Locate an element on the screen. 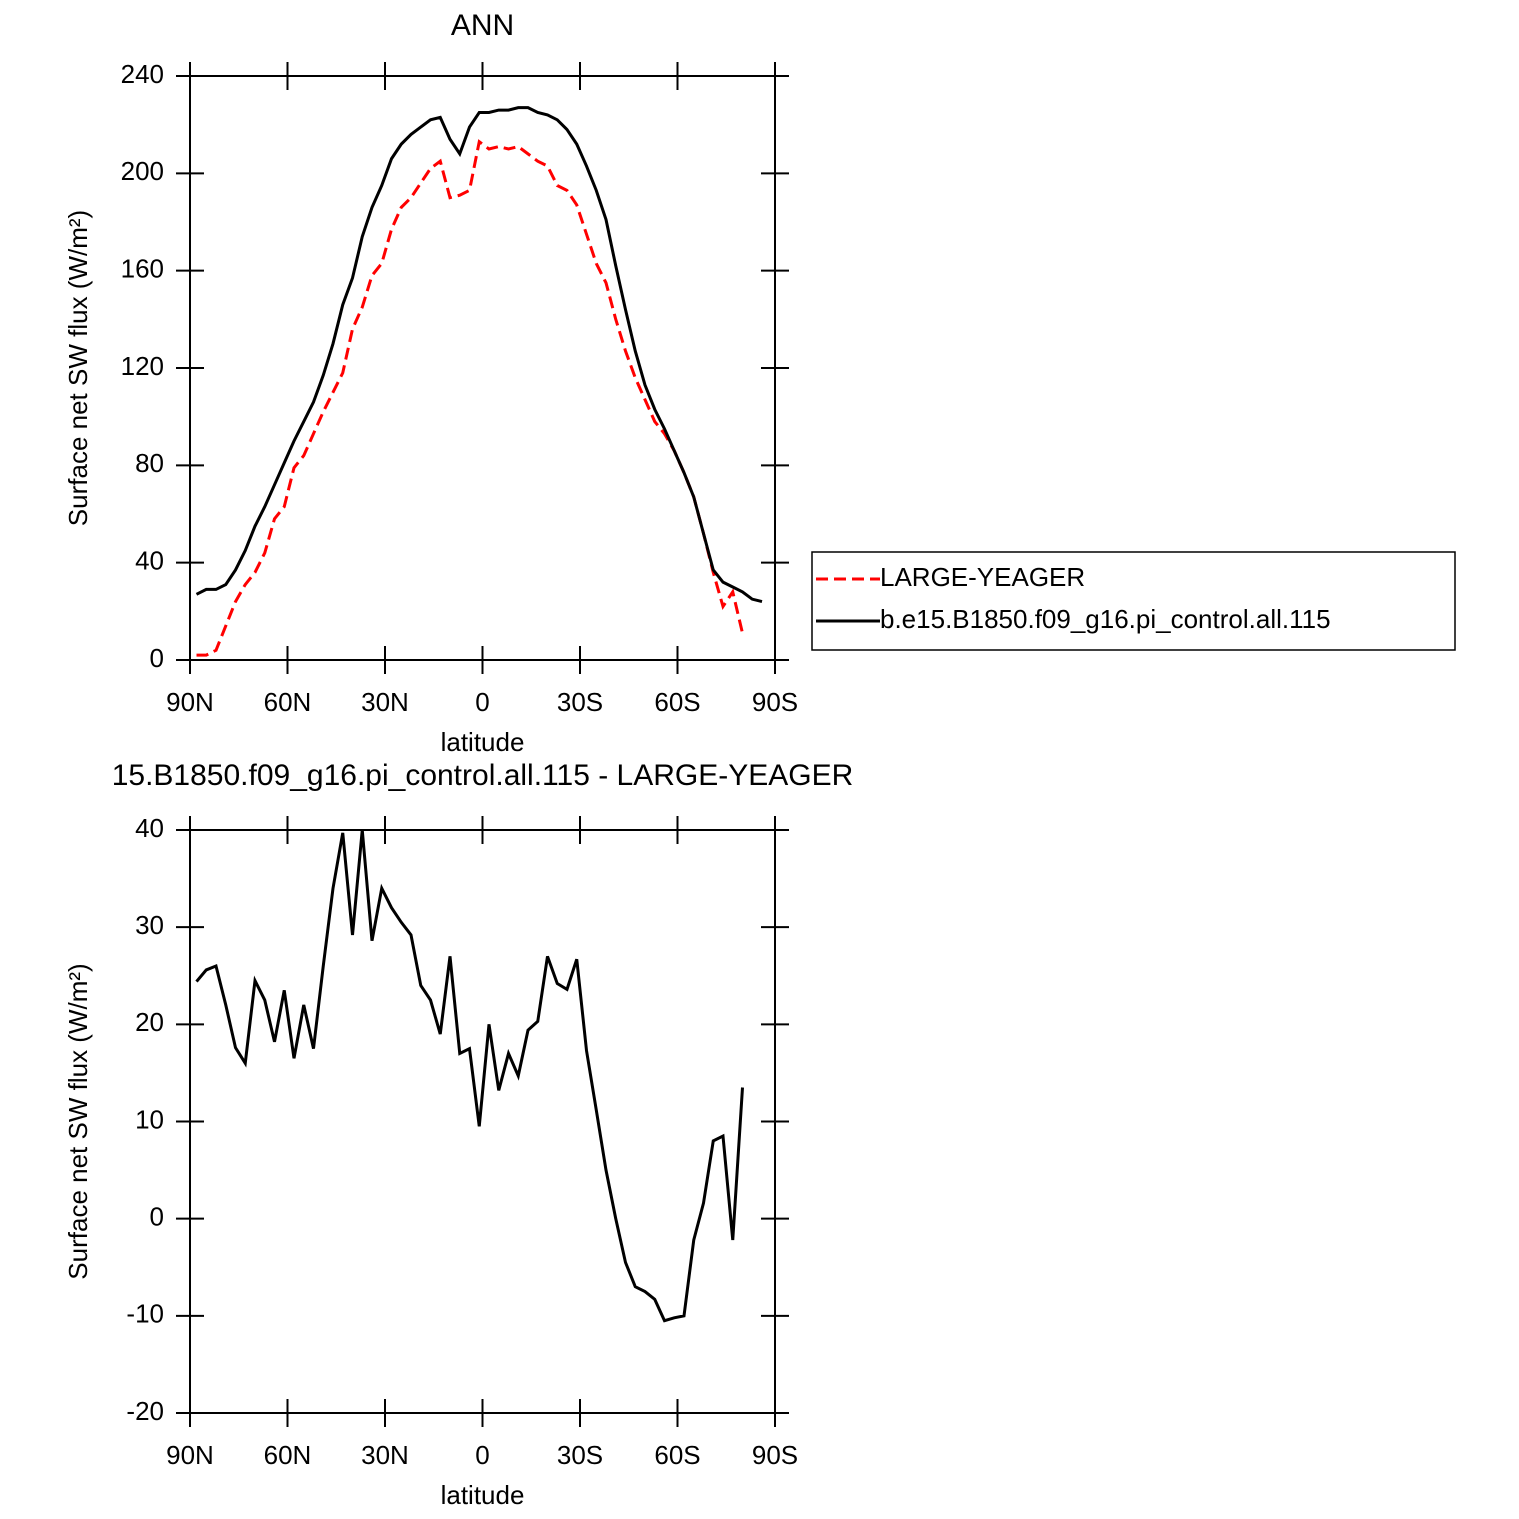 This screenshot has height=1519, width=1519. chart-title: ANN is located at coordinates (482, 25).